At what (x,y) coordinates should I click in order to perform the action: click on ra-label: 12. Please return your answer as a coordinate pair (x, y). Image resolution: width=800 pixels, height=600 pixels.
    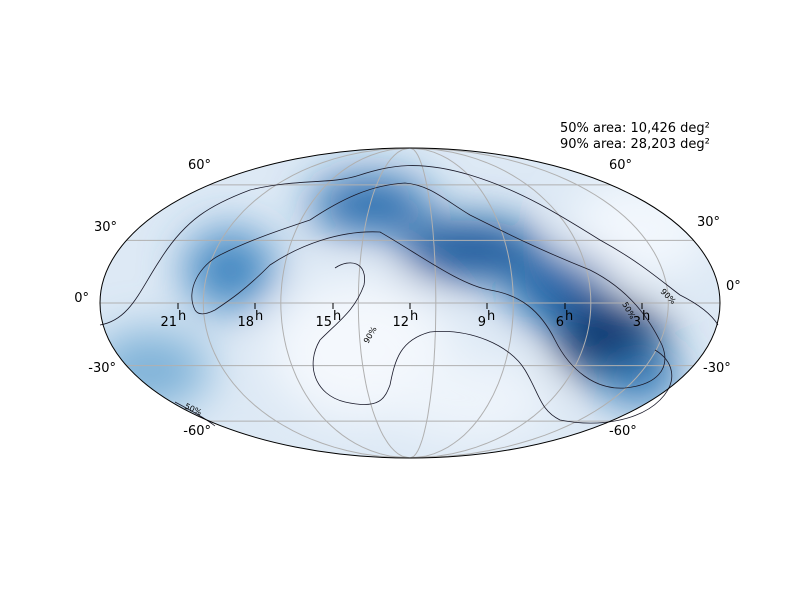
    Looking at the image, I should click on (400, 322).